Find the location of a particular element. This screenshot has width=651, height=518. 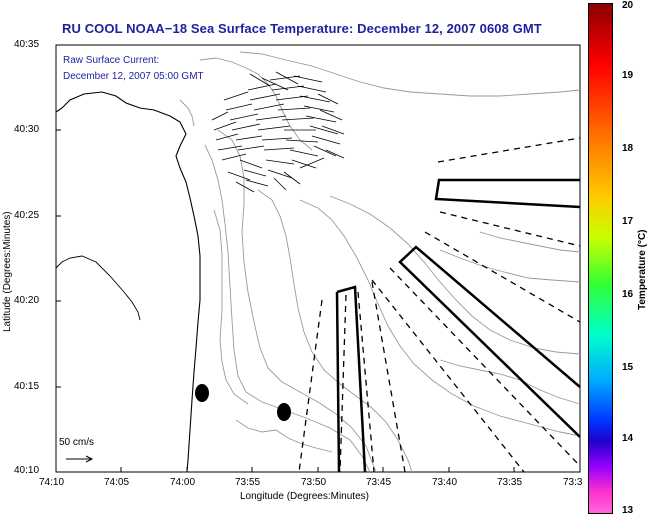

current-date-label: December 12, 2007 05:00 GMT is located at coordinates (133, 76).